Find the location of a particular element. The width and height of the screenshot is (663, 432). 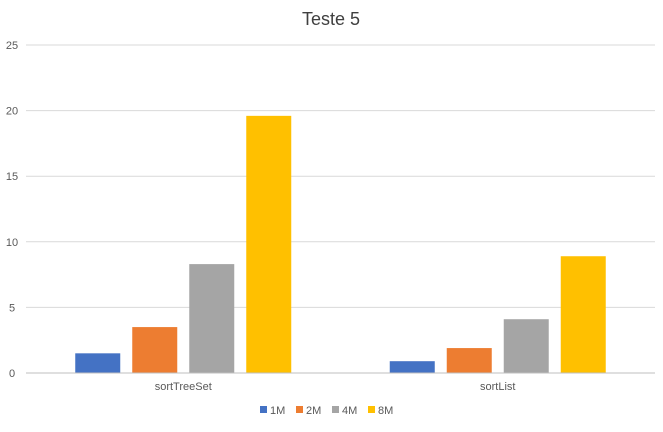

bar-1M-sortList is located at coordinates (412, 367).